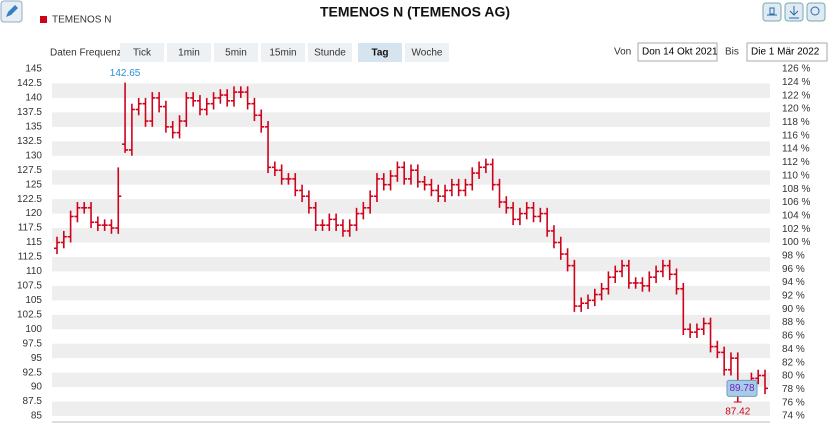  What do you see at coordinates (33, 329) in the screenshot?
I see `y-tick-label: 100` at bounding box center [33, 329].